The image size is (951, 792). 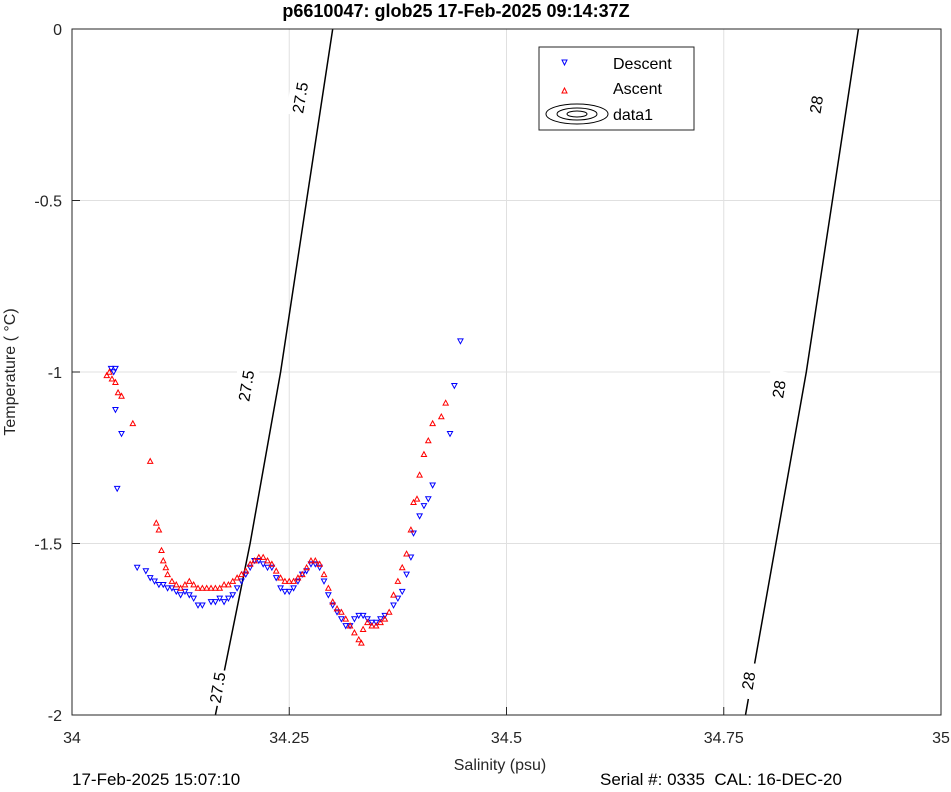 What do you see at coordinates (57, 373) in the screenshot?
I see `y-axis-ticks: -2 -1.5 -1 -0.5 0` at bounding box center [57, 373].